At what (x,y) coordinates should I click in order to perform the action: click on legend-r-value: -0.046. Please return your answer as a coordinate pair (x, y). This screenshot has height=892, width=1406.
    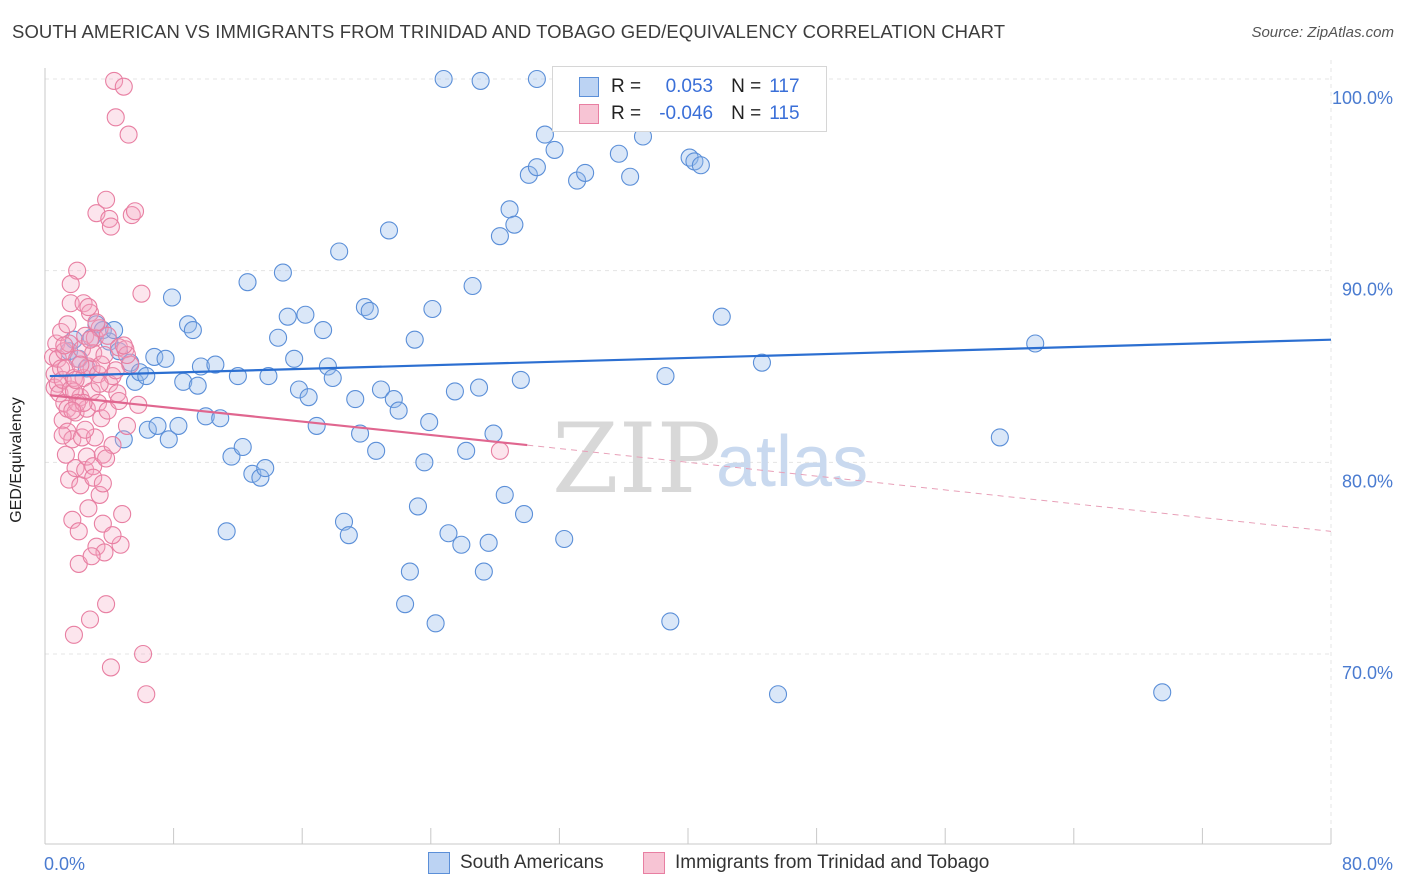
    Looking at the image, I should click on (686, 113).